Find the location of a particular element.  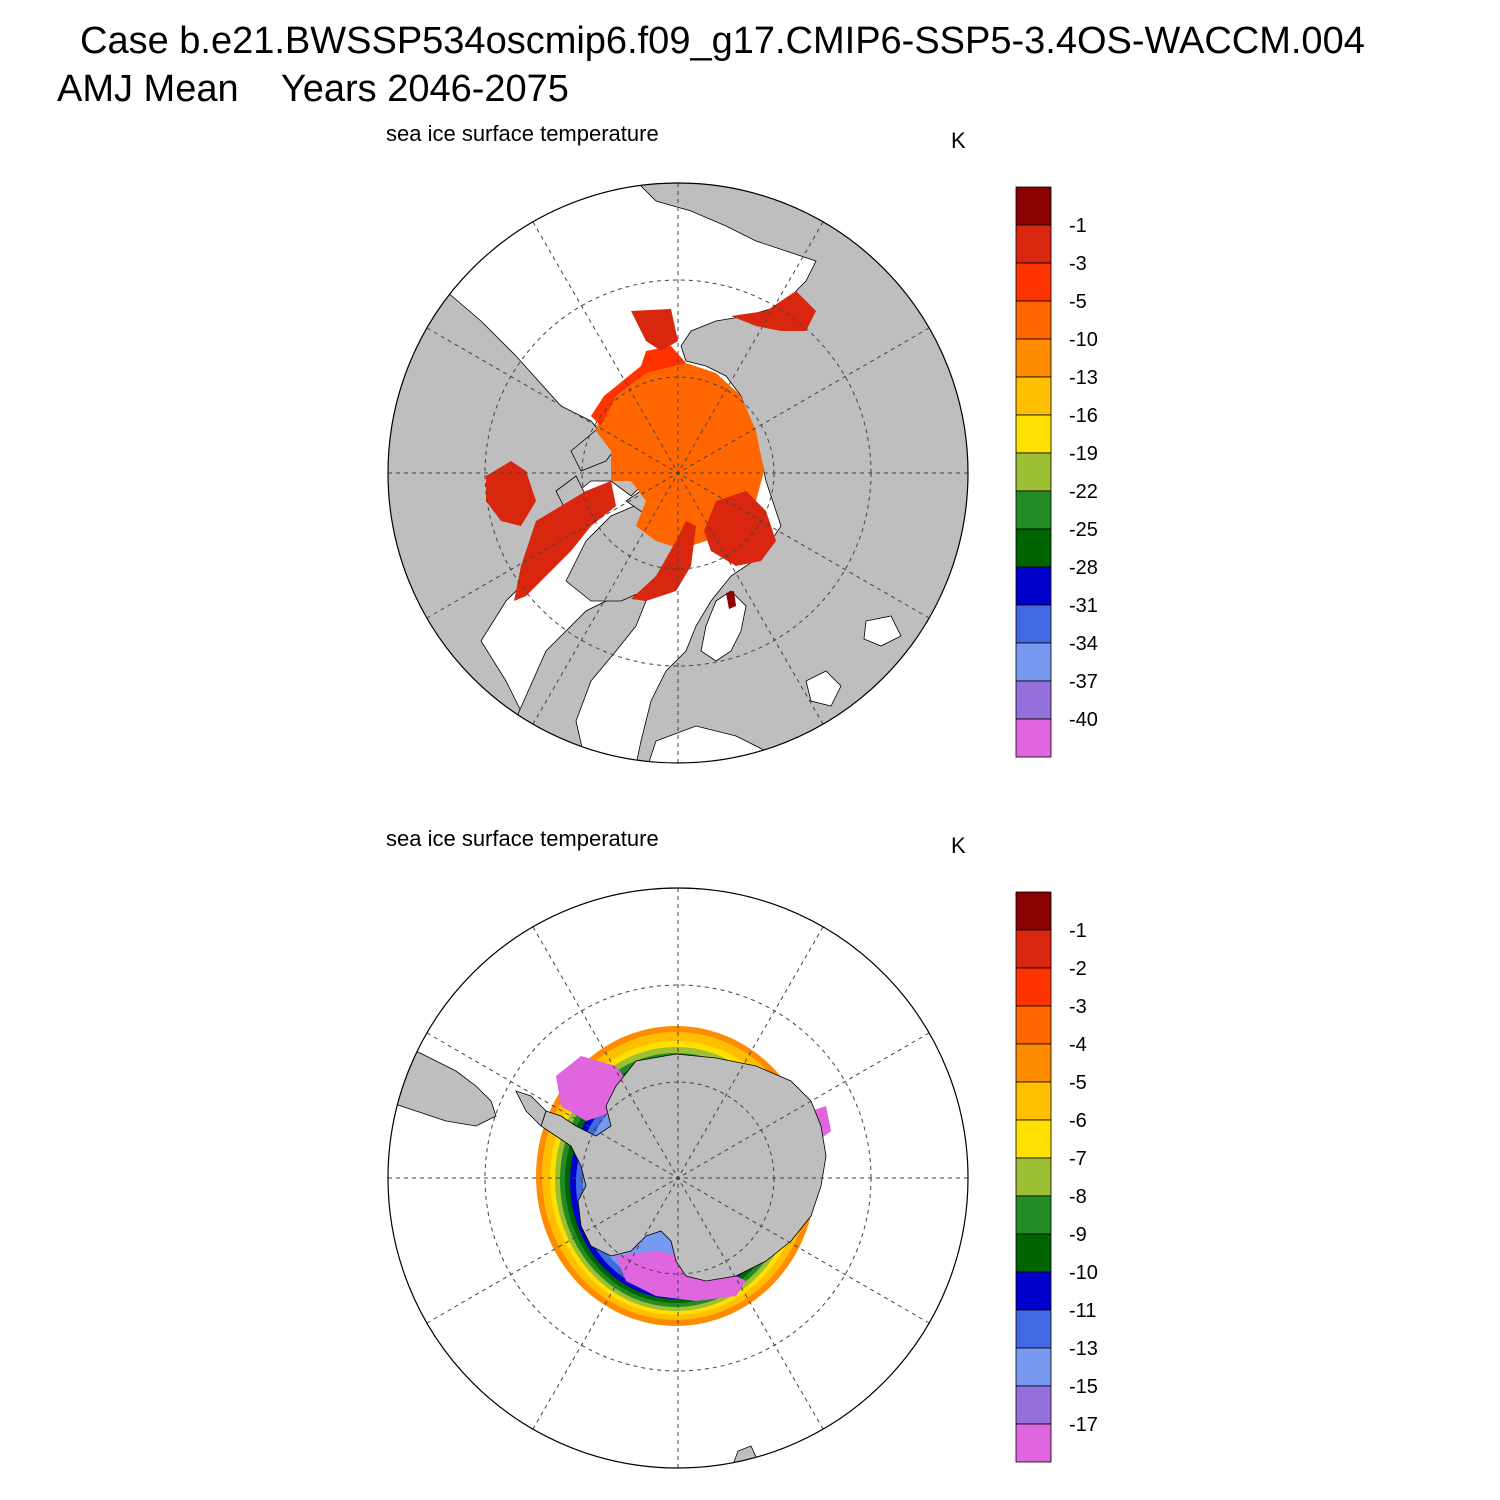

colorbar-tick-label: -16 is located at coordinates (1083, 416).